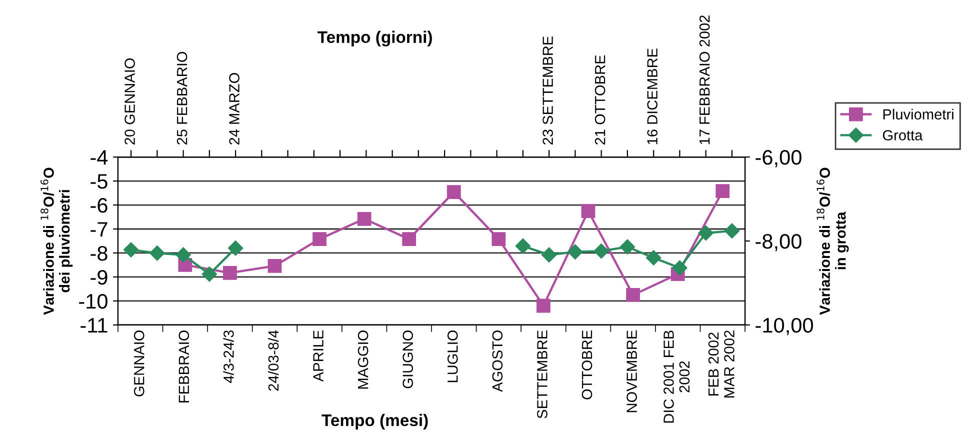  What do you see at coordinates (99, 229) in the screenshot?
I see `y-tick-label: -7` at bounding box center [99, 229].